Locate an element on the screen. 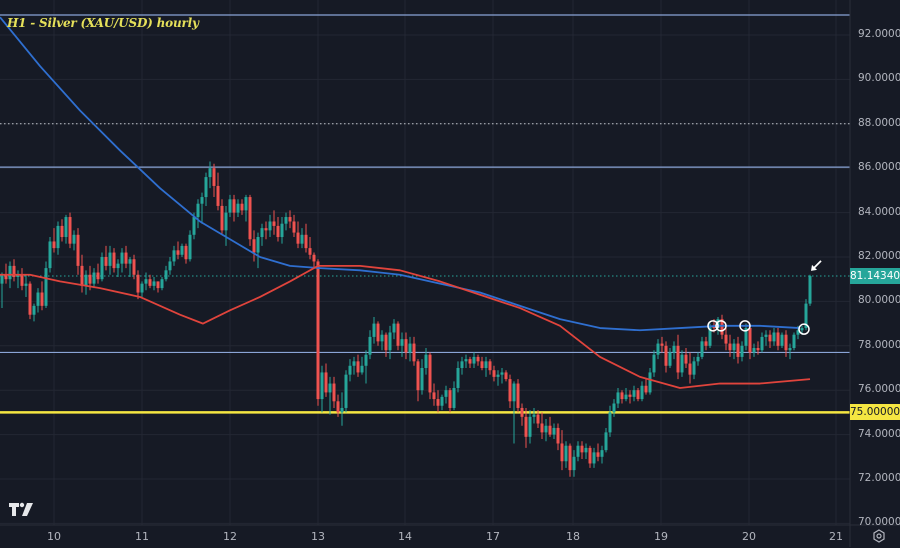 Image resolution: width=900 pixels, height=548 pixels. price-axis-label: 90.00000 is located at coordinates (879, 78).